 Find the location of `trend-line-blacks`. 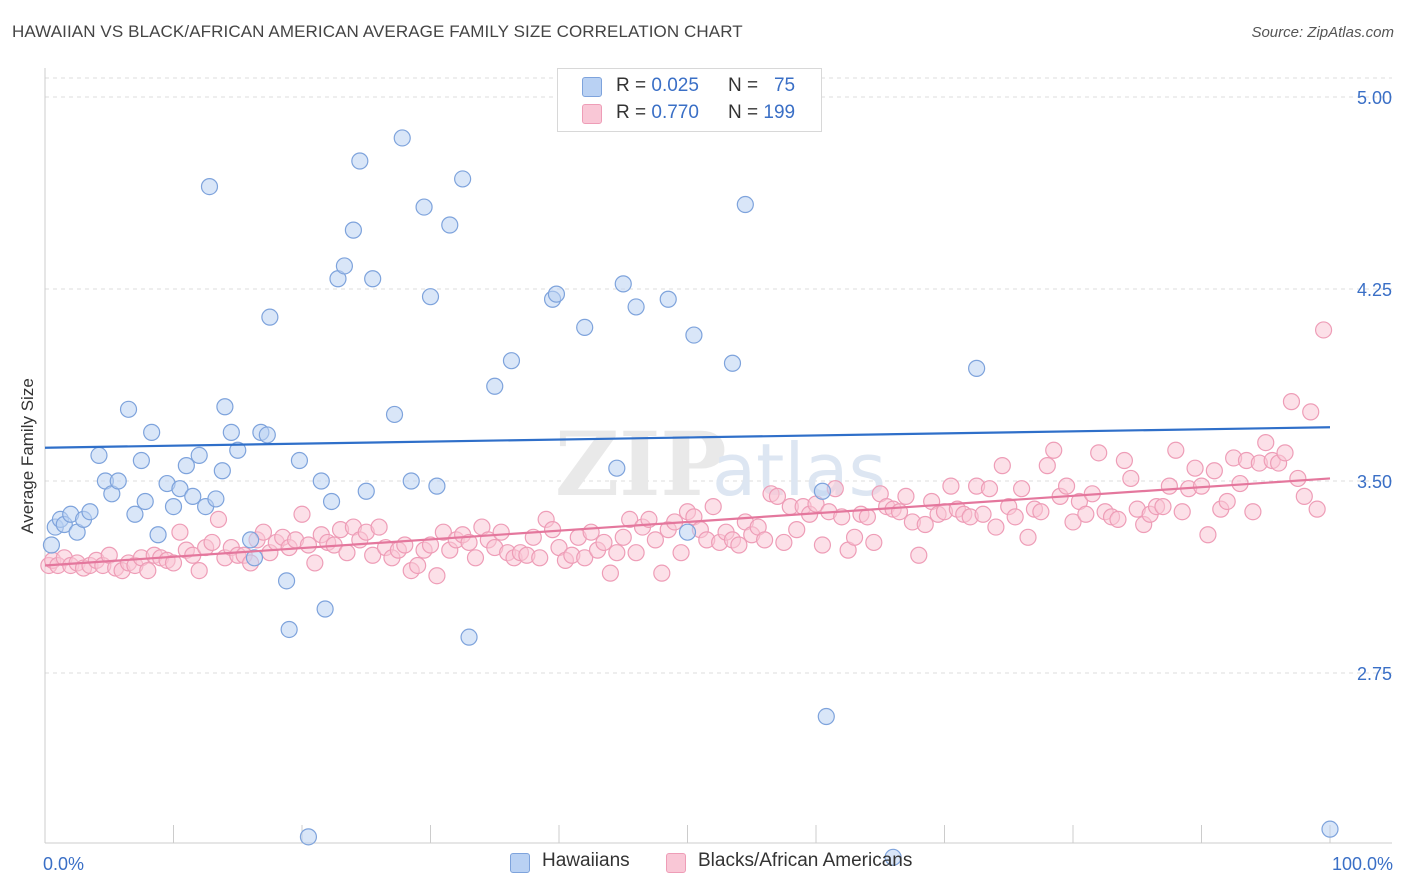

trend-line-blacks is located at coordinates (687, 522).